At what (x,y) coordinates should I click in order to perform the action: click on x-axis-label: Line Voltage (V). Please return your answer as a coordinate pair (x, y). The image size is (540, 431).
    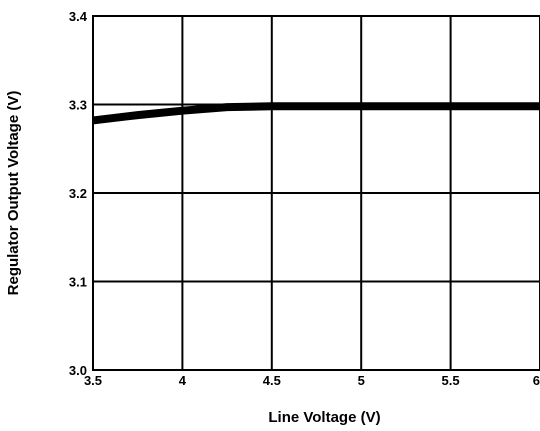
    Looking at the image, I should click on (324, 417).